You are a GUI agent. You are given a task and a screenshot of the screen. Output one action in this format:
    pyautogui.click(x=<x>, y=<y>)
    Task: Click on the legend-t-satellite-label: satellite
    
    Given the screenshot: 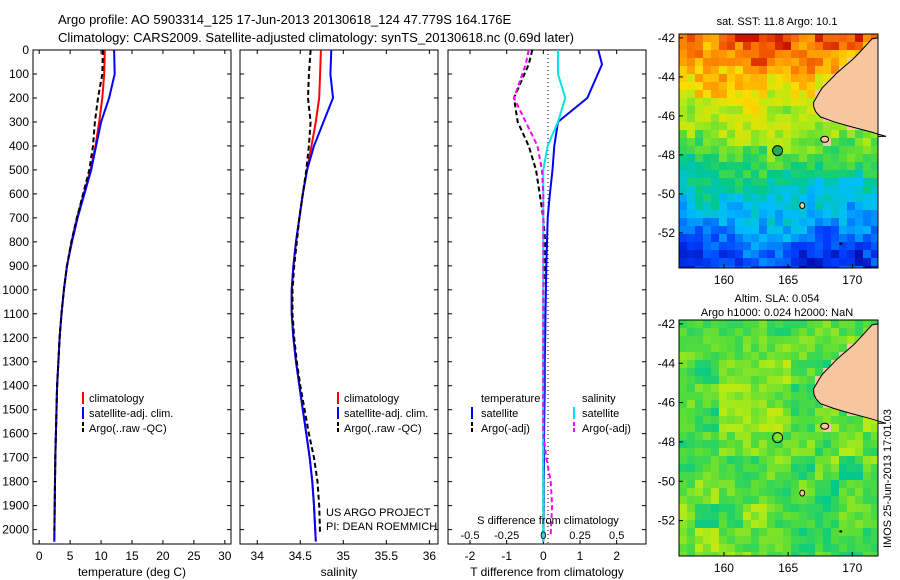 What is the action you would take?
    pyautogui.click(x=499, y=414)
    